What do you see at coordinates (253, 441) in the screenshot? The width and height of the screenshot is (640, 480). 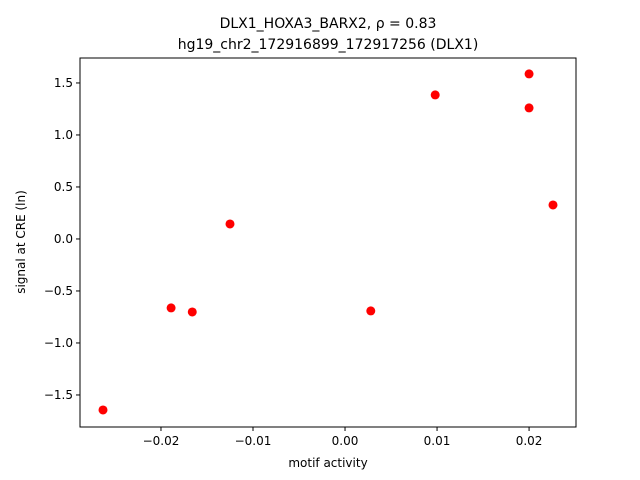 I see `x-tick-label: −0.01` at bounding box center [253, 441].